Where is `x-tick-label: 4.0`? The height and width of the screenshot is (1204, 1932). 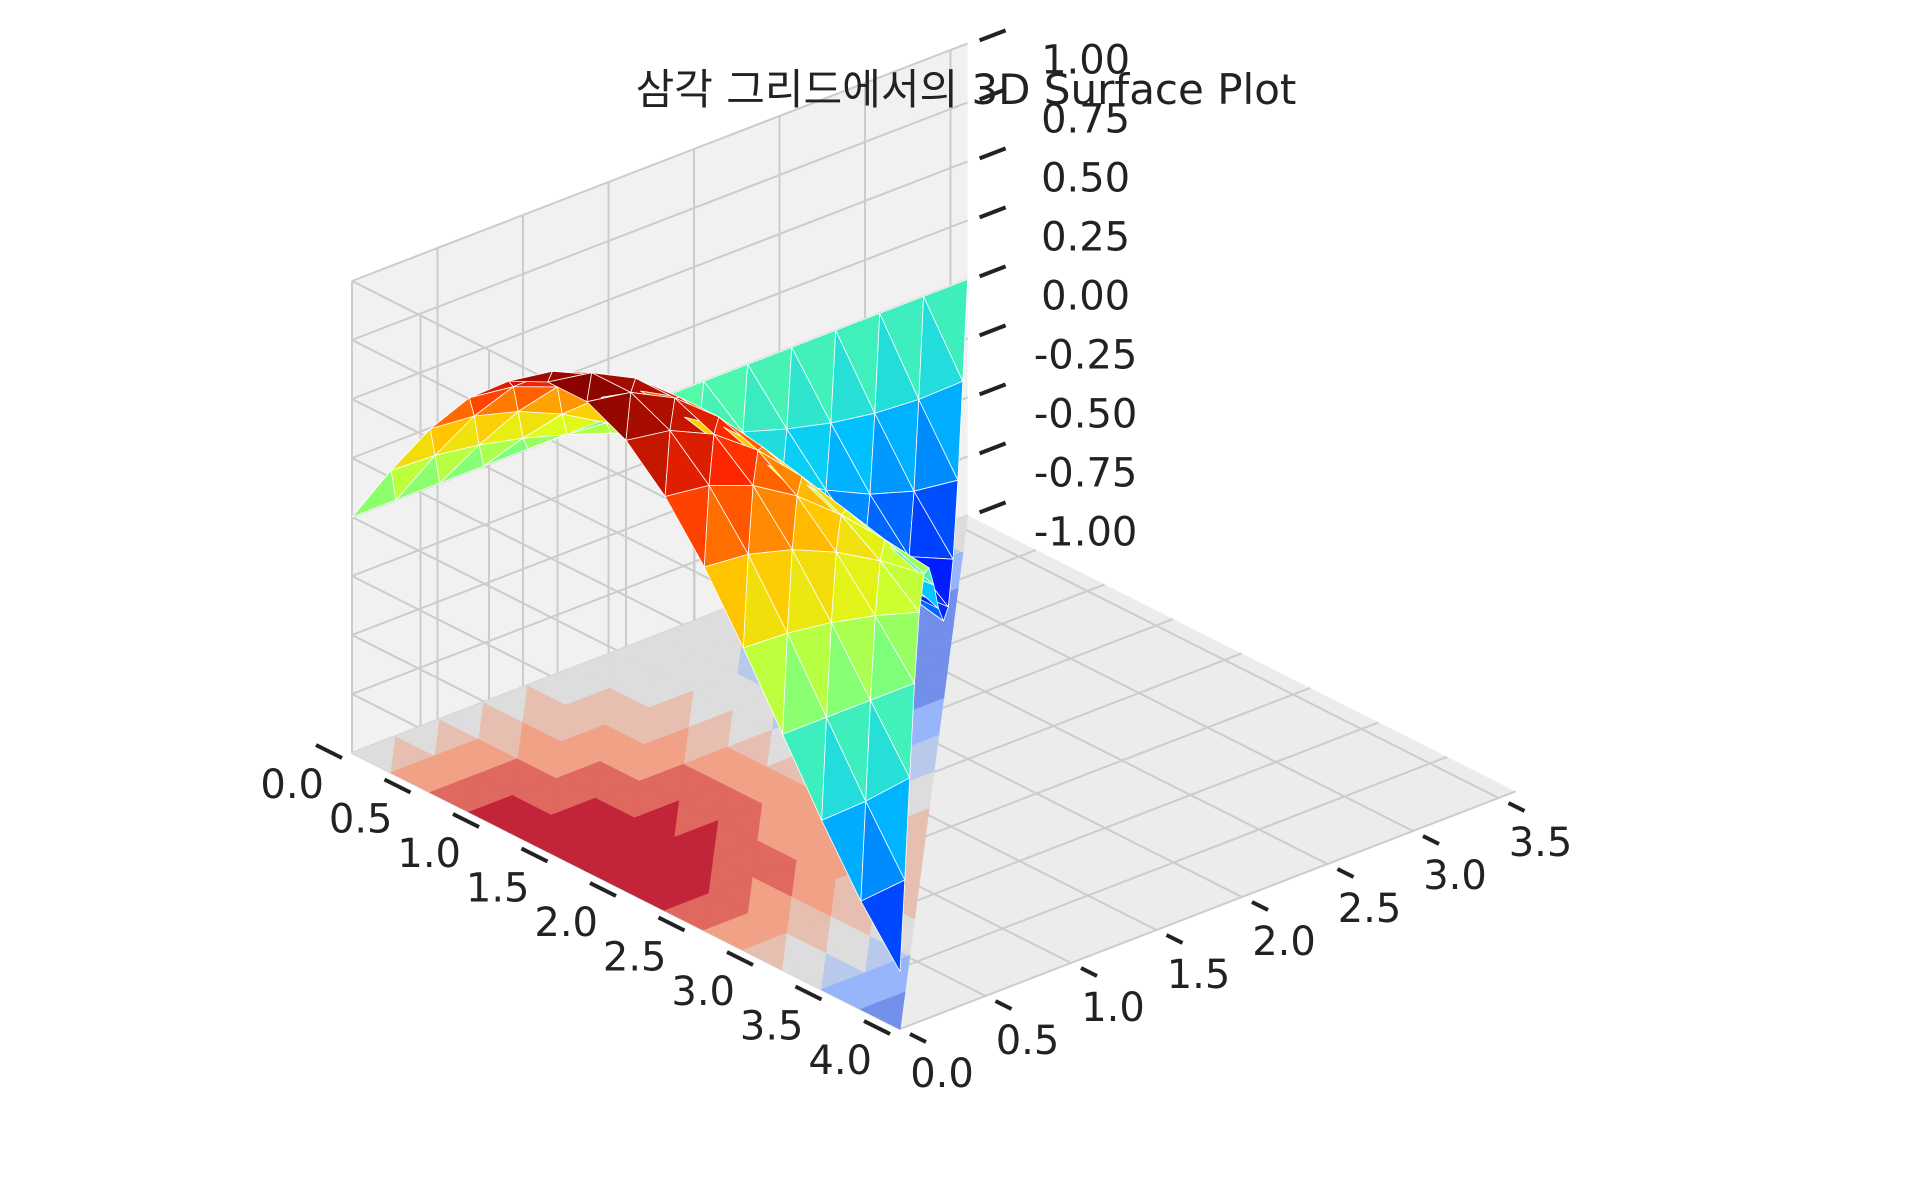 x-tick-label: 4.0 is located at coordinates (840, 1061).